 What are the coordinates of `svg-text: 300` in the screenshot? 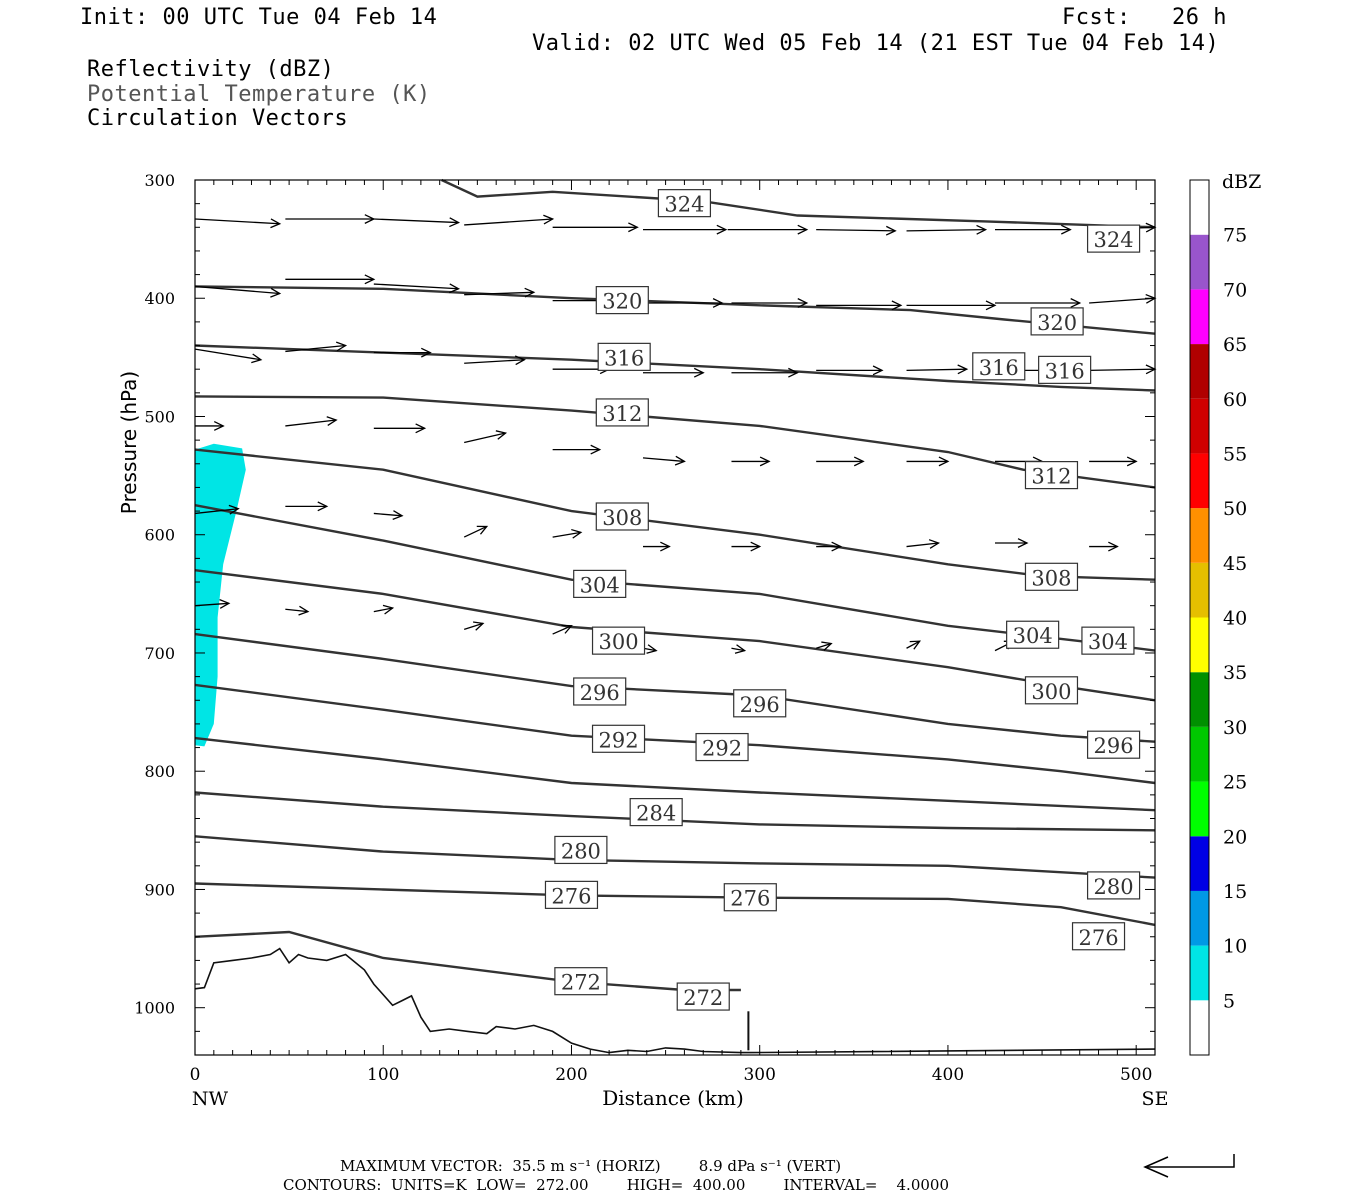 It's located at (1051, 692).